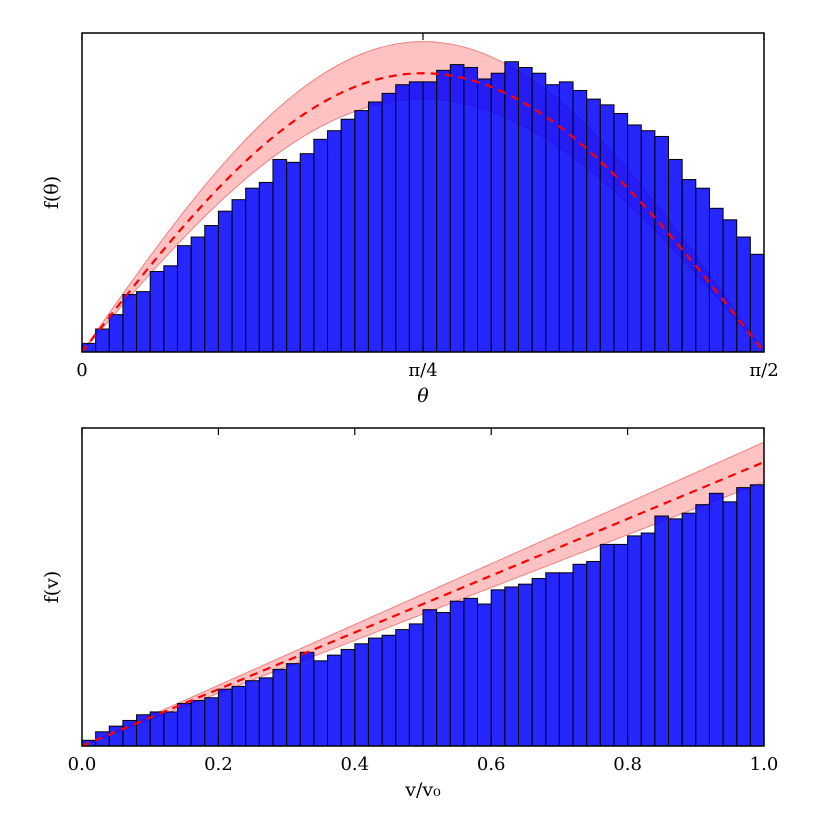 The height and width of the screenshot is (830, 830). Describe the element at coordinates (764, 764) in the screenshot. I see `x-tick-label: 1.0` at that location.